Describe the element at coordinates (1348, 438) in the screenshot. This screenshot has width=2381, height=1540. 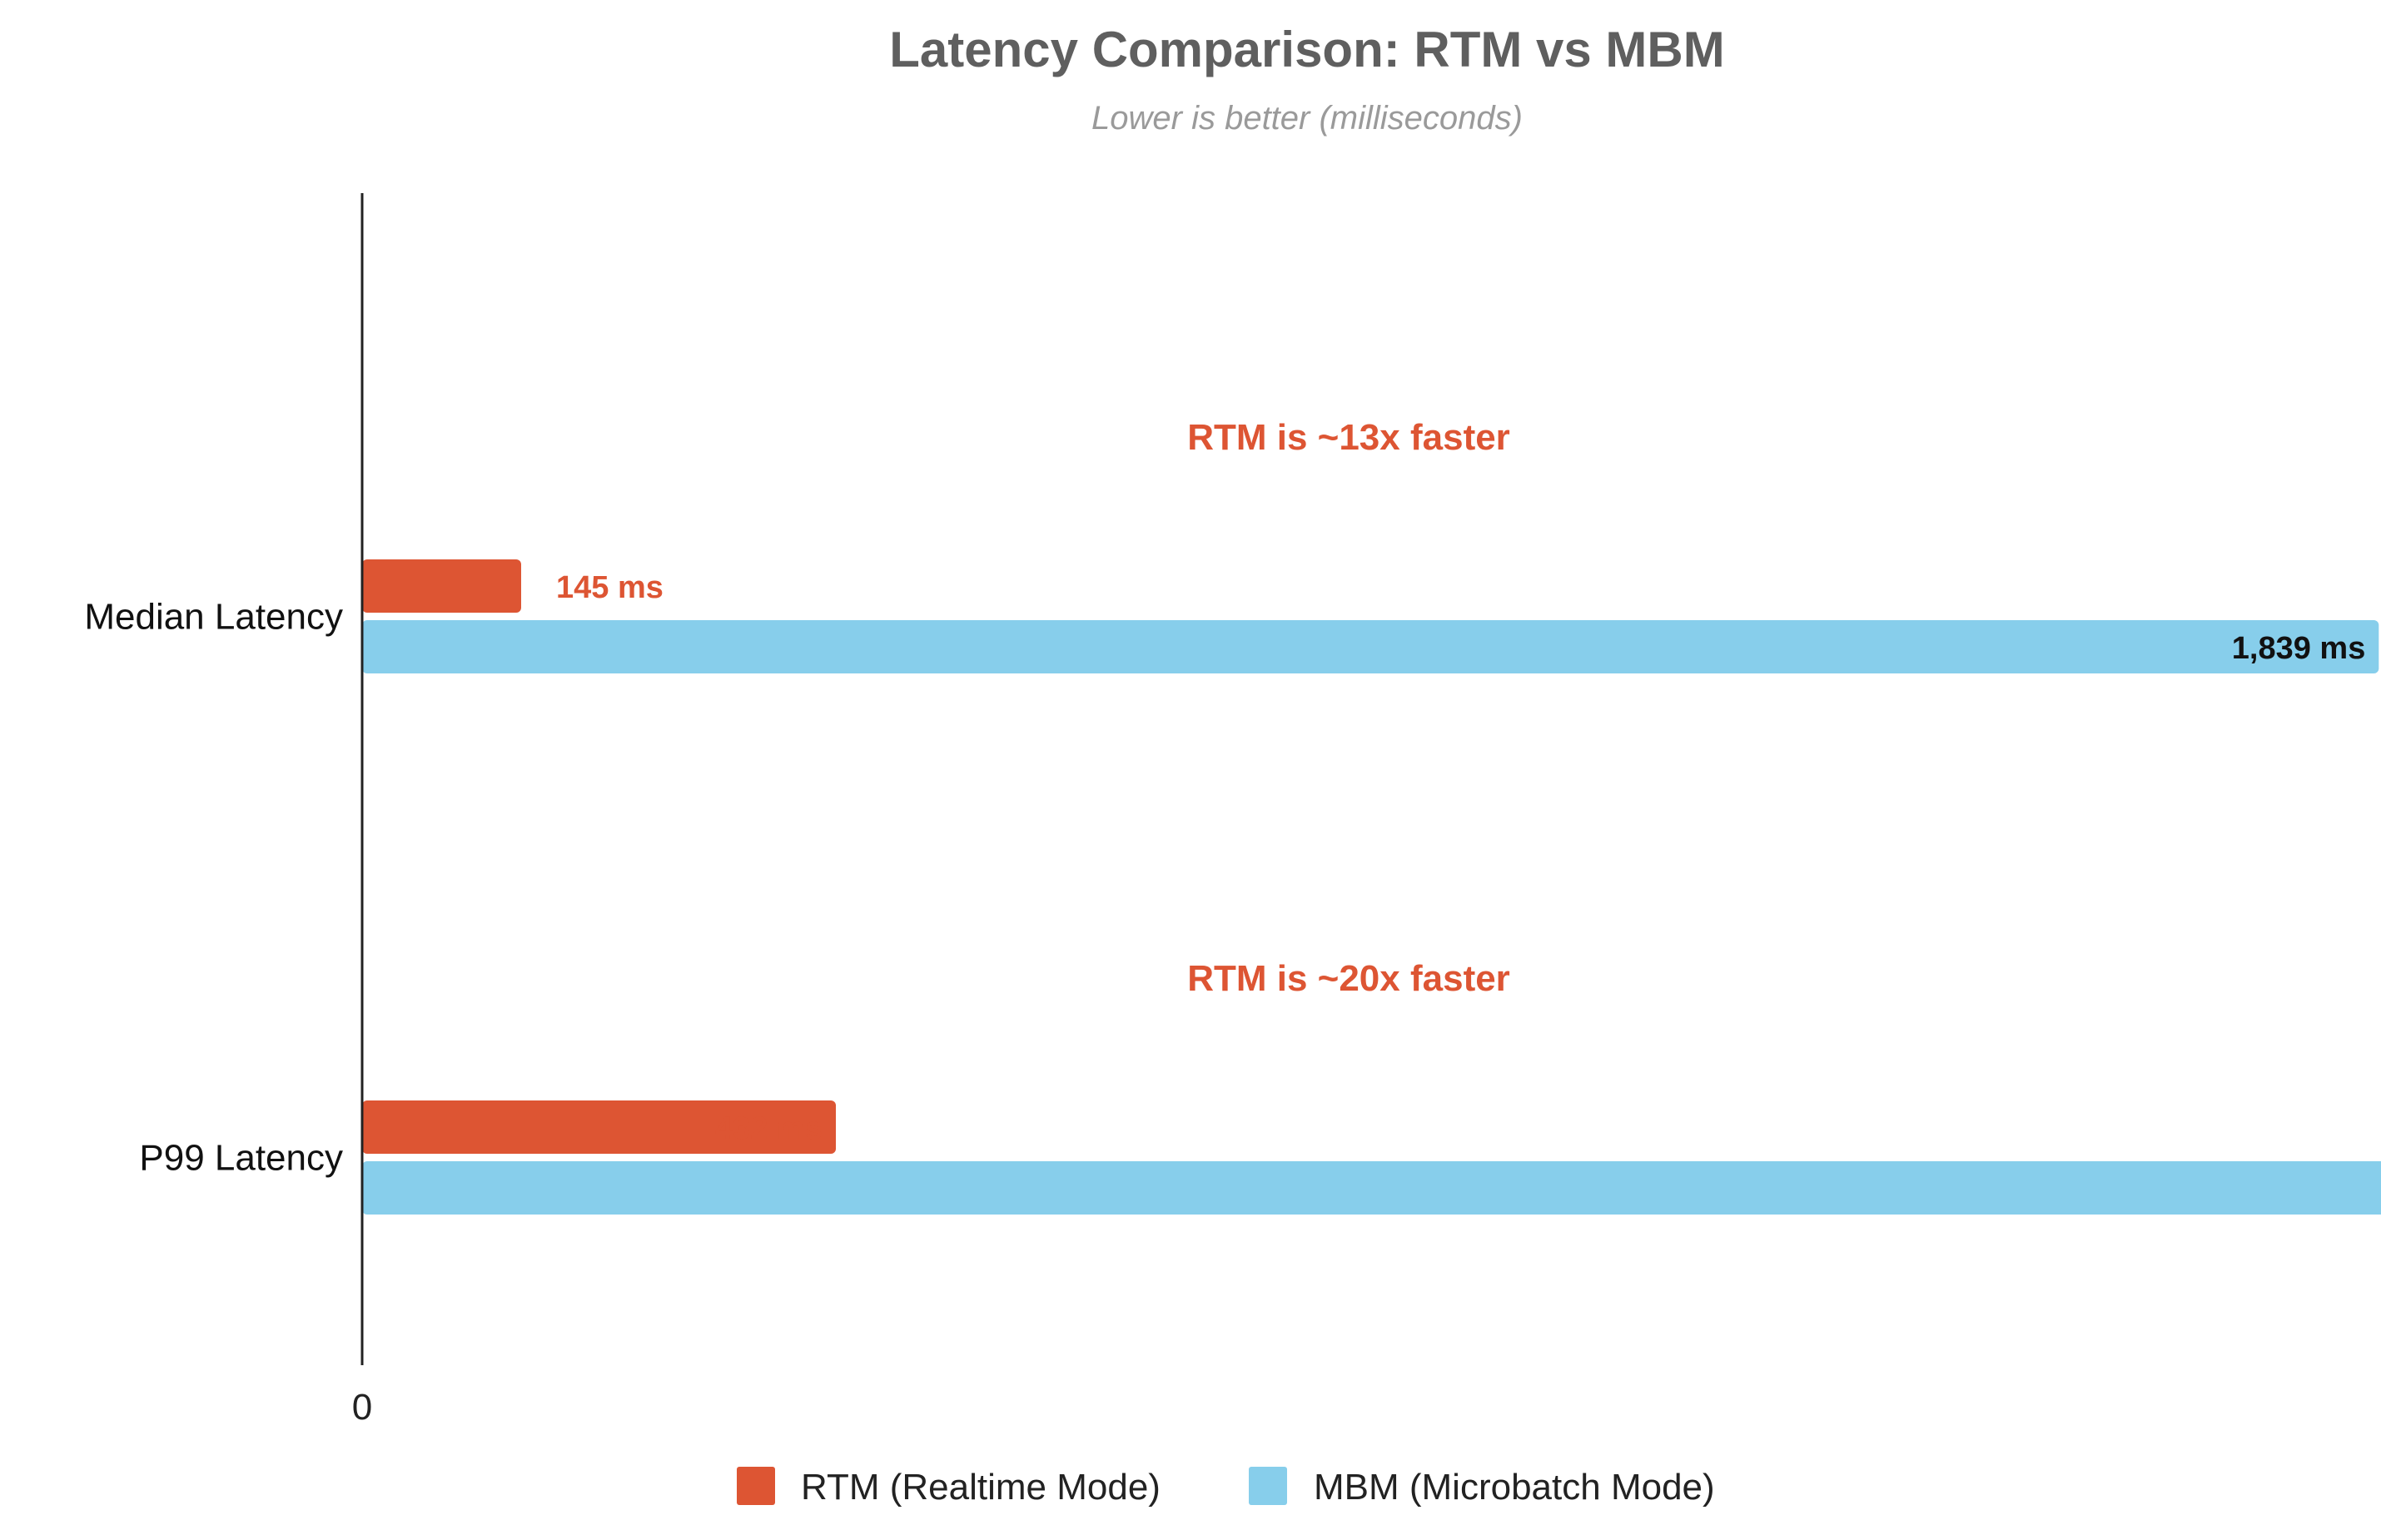
I see `annotation-0: RTM is ~13x faster` at that location.